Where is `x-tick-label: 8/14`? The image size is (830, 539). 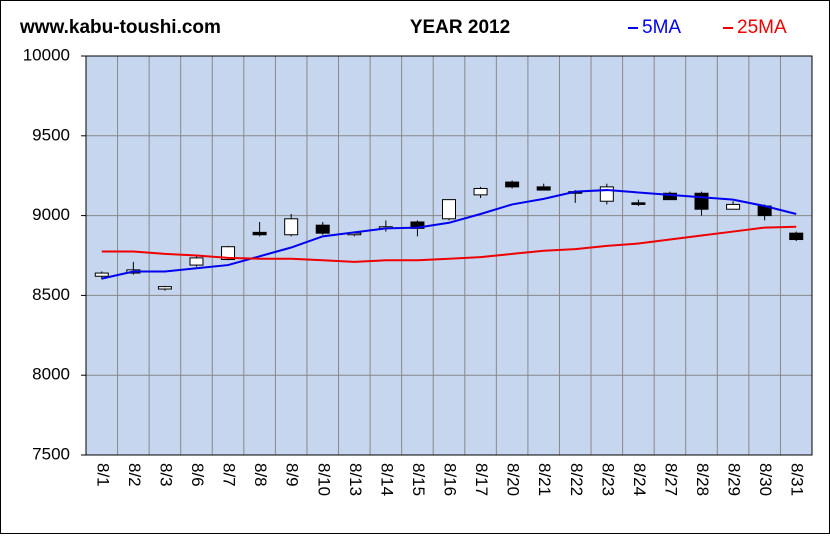
x-tick-label: 8/14 is located at coordinates (386, 479).